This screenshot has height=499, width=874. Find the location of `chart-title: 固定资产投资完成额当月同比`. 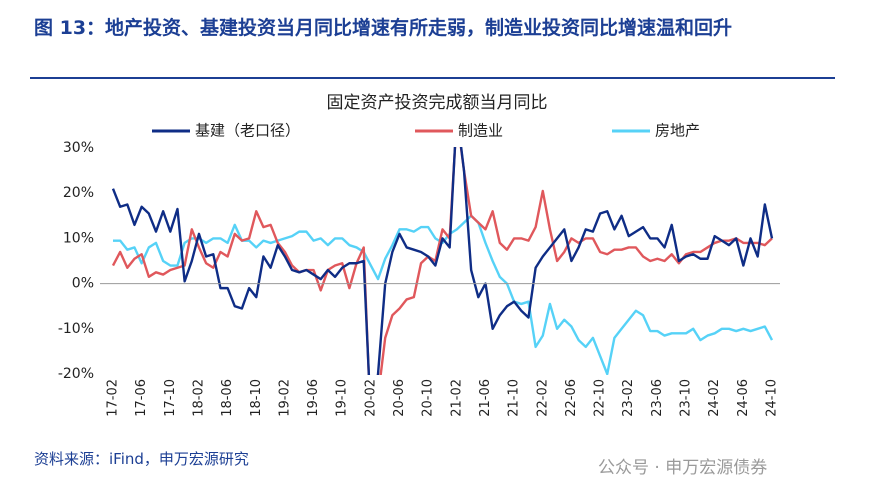

chart-title: 固定资产投资完成额当月同比 is located at coordinates (437, 103).